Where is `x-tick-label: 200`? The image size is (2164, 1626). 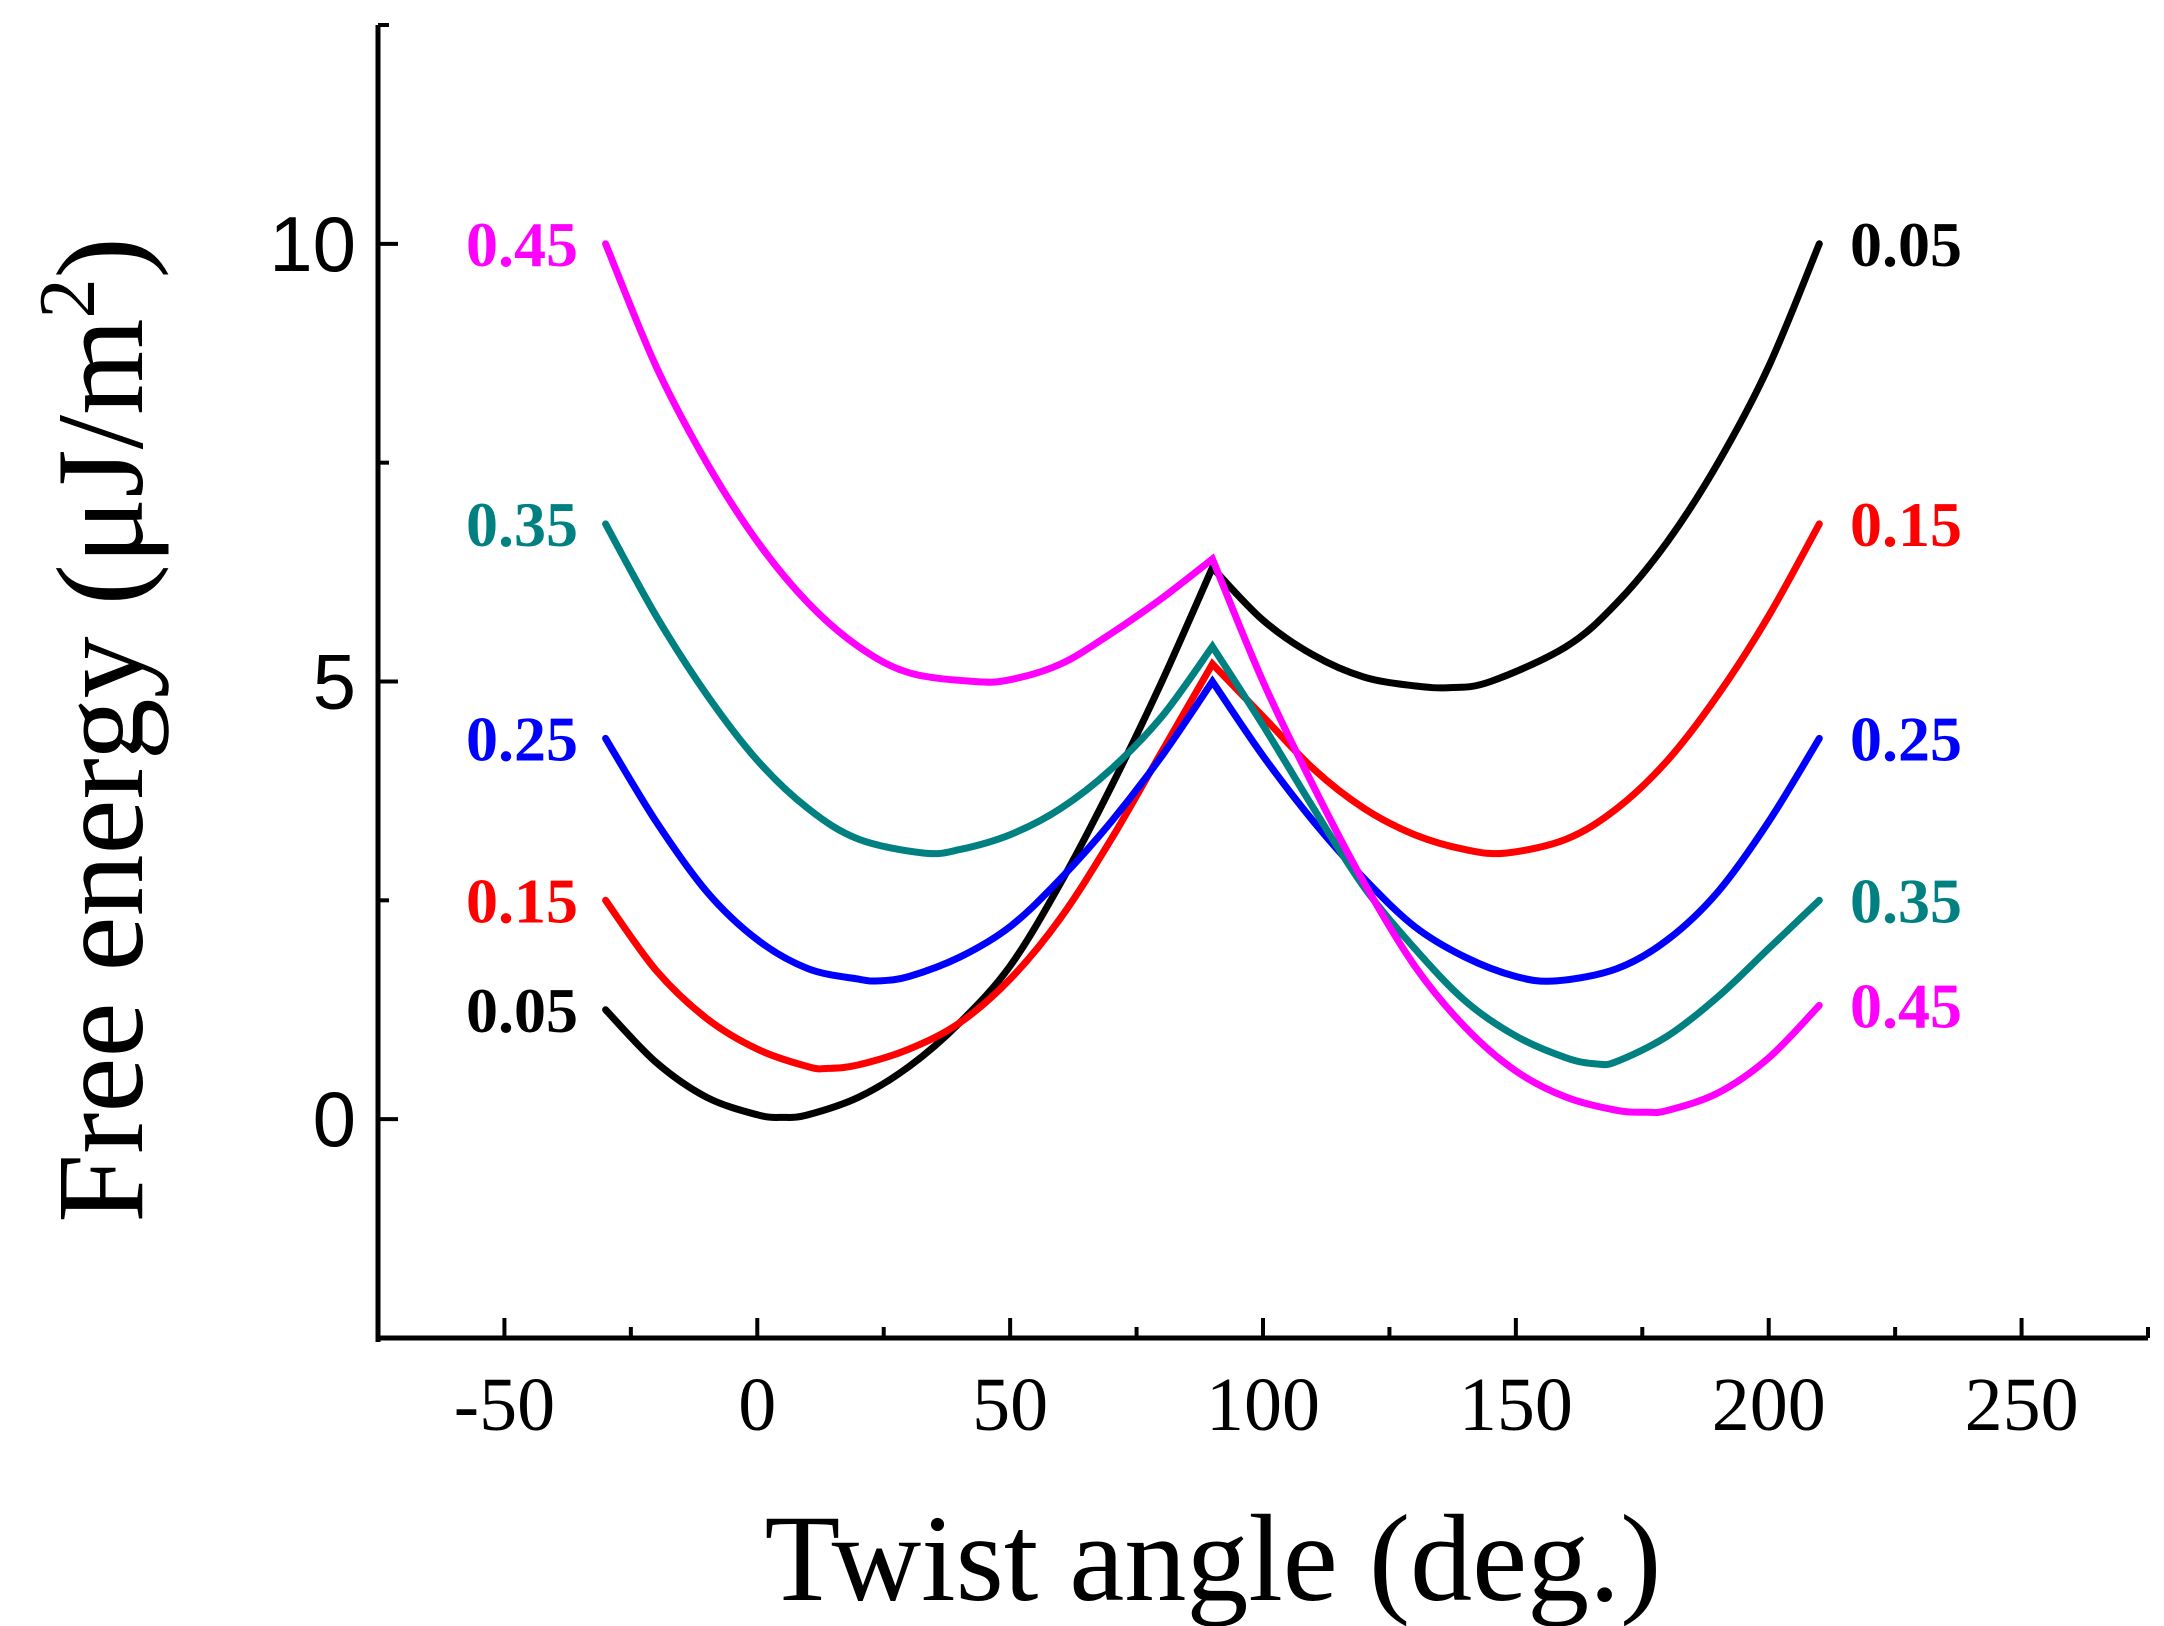 x-tick-label: 200 is located at coordinates (1769, 1405).